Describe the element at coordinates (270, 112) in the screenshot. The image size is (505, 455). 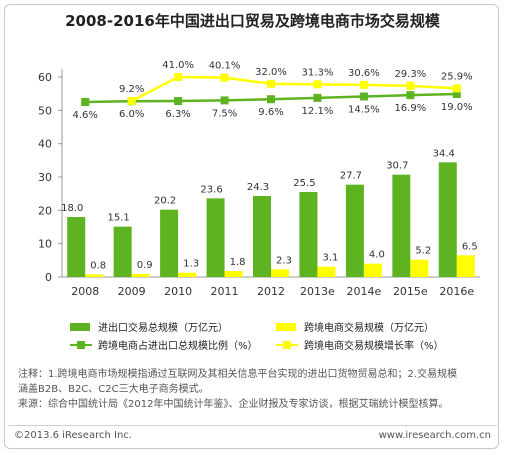
I see `share-value-label: 9.6%` at that location.